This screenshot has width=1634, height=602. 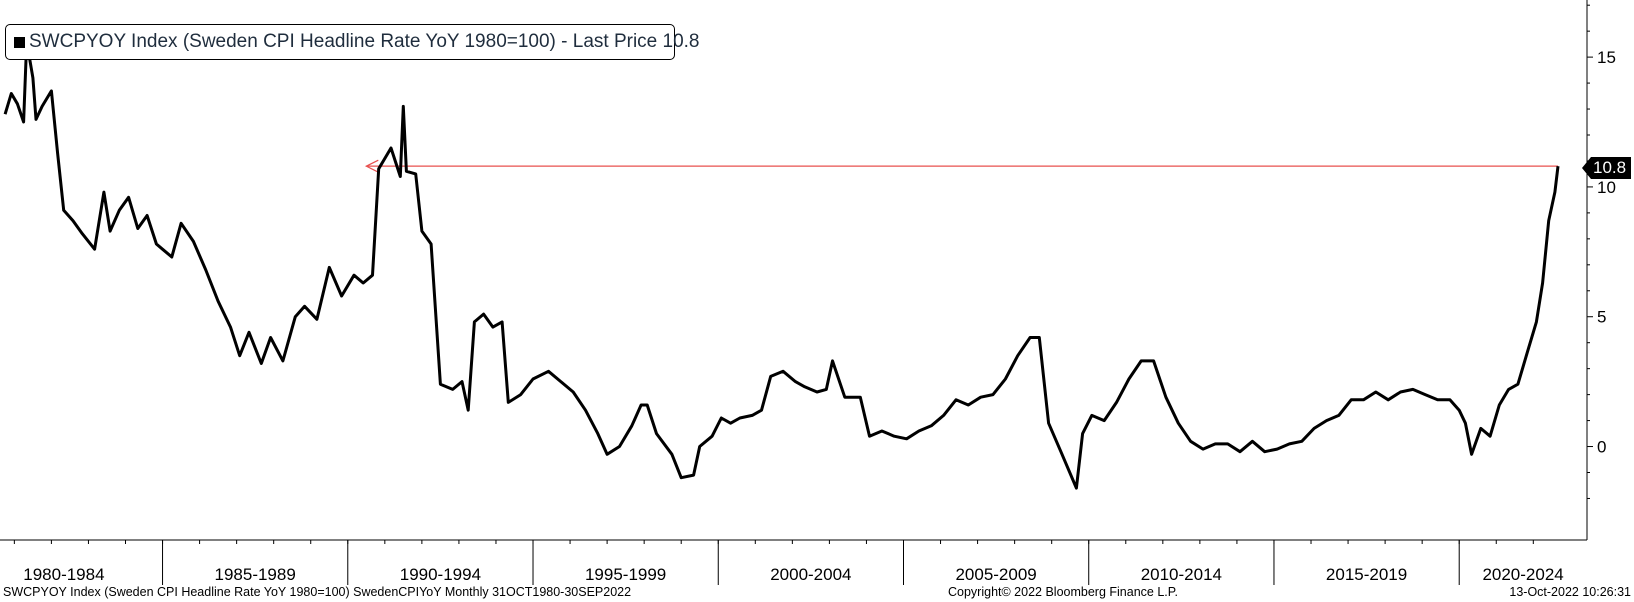 I want to click on x-period-label: 2010-2014, so click(x=1181, y=574).